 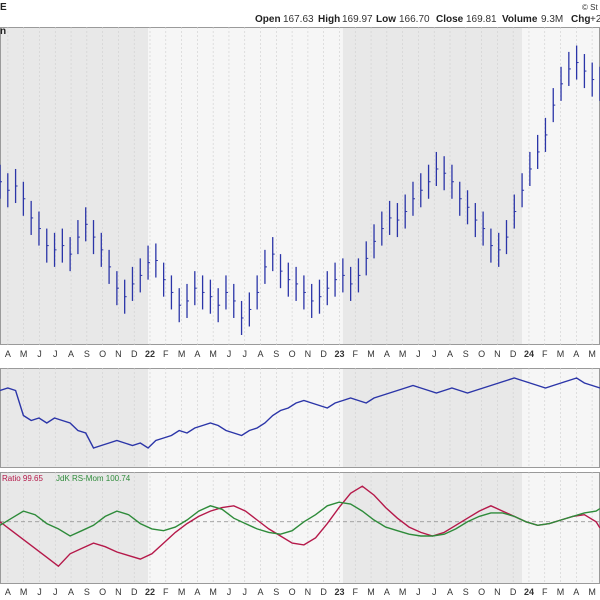 What do you see at coordinates (268, 19) in the screenshot?
I see `open-label: Open` at bounding box center [268, 19].